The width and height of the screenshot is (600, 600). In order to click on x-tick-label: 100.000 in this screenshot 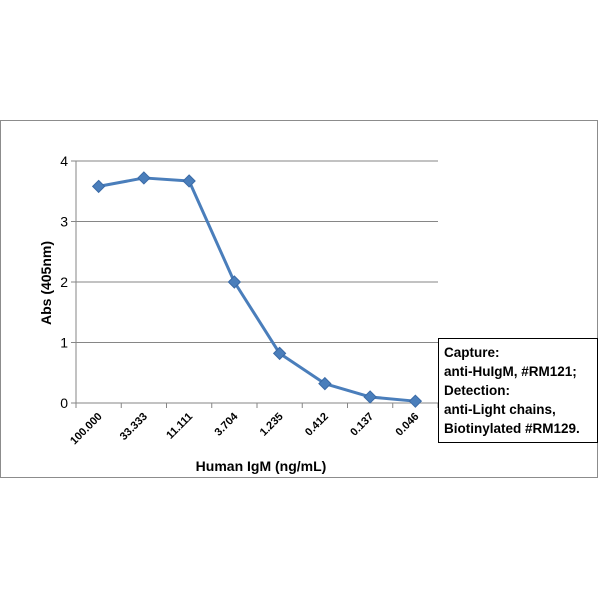, I will do `click(86, 429)`.